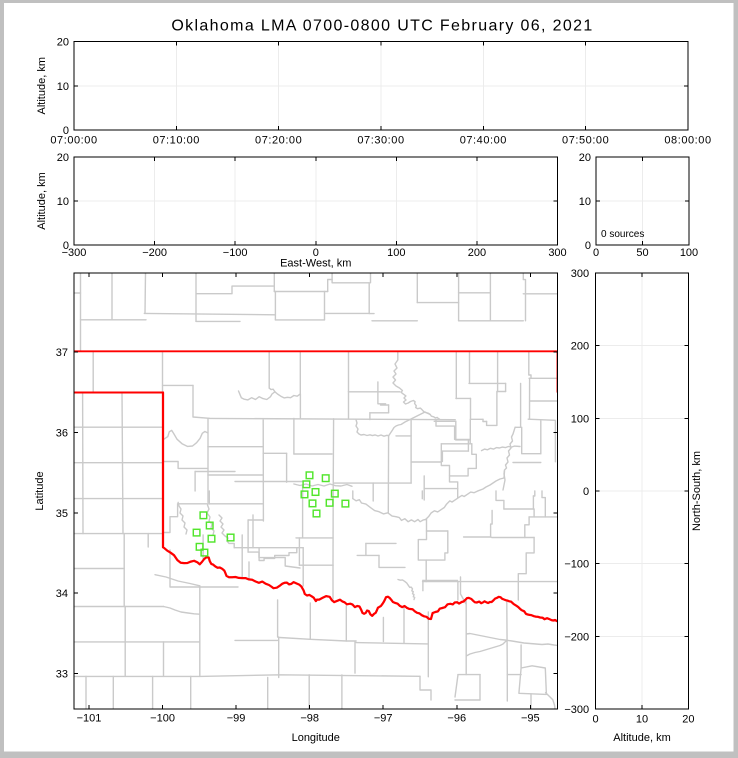 The width and height of the screenshot is (738, 758). I want to click on svg-text: 07:50:00, so click(585, 141).